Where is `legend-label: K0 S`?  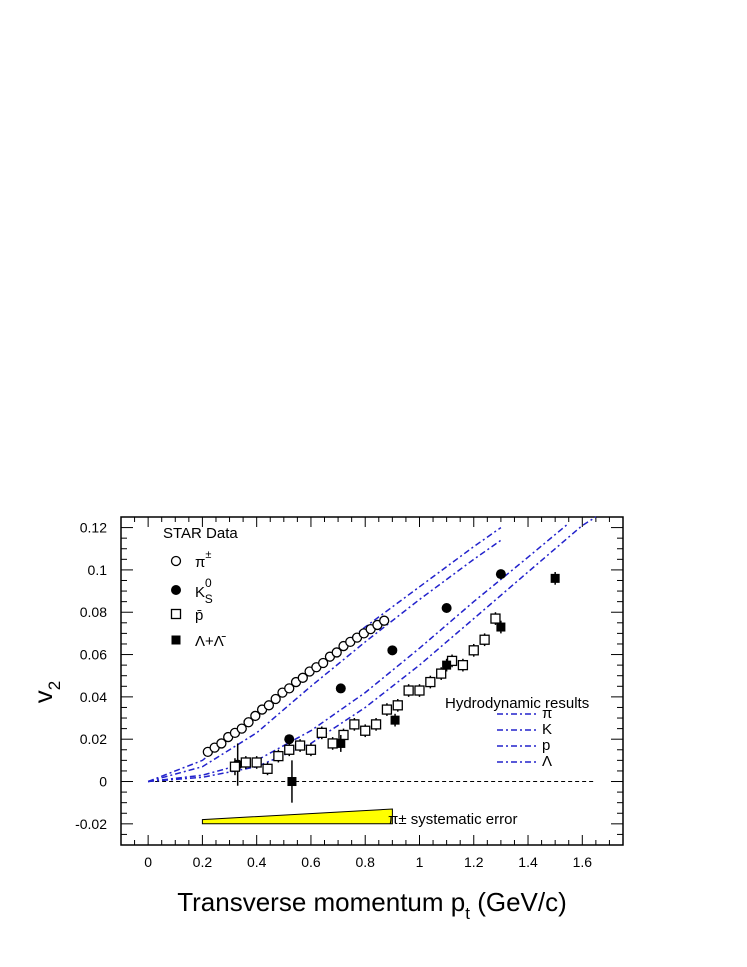 legend-label: K0 S is located at coordinates (204, 591).